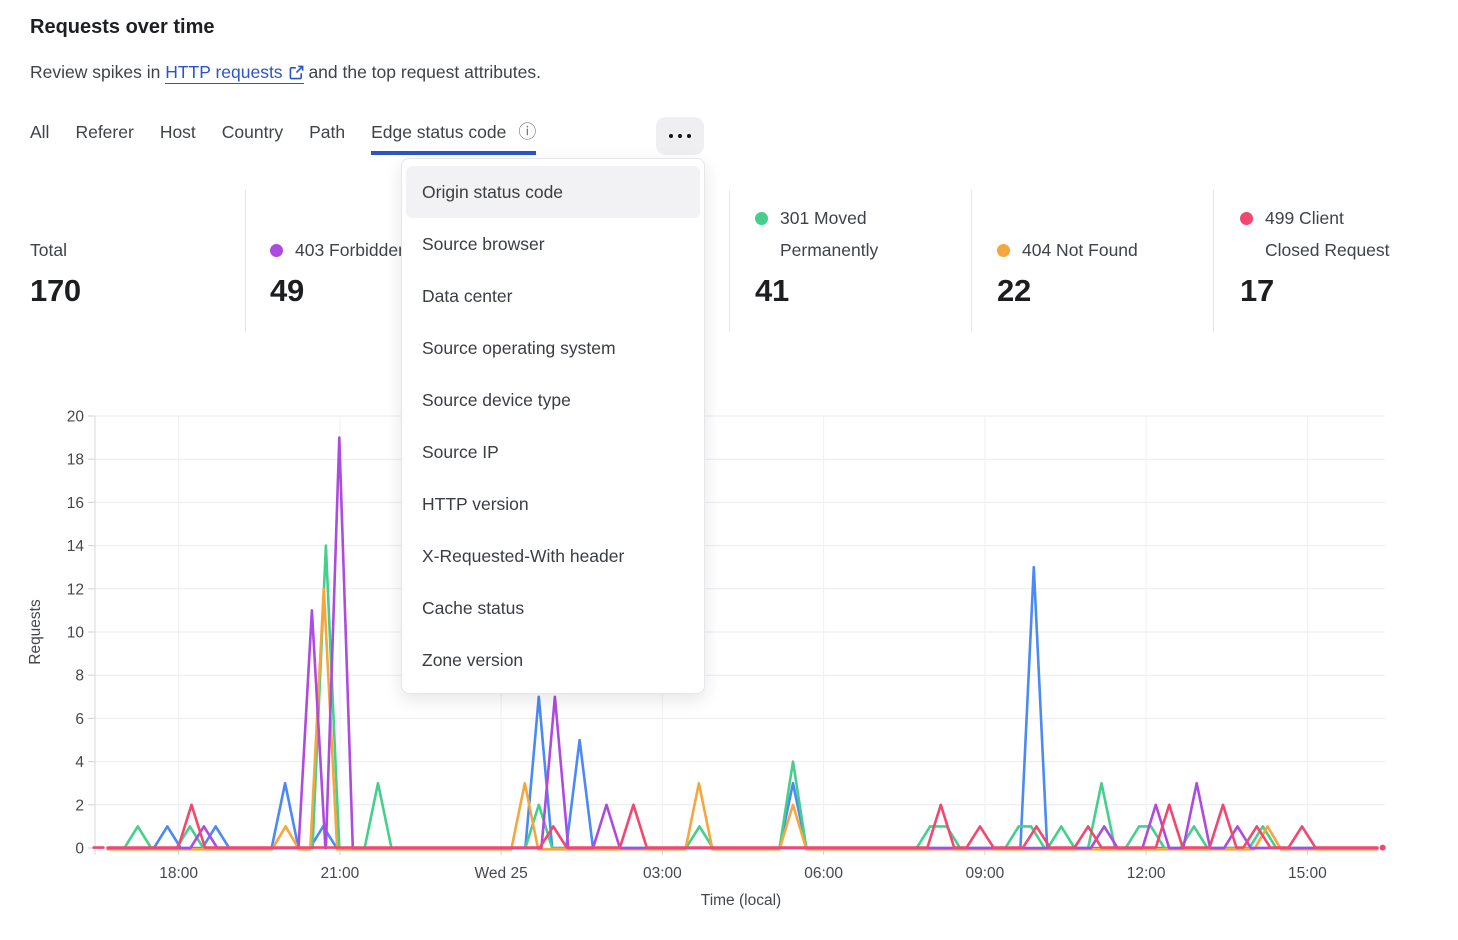  What do you see at coordinates (234, 73) in the screenshot?
I see `http-requests-link: HTTP requests` at bounding box center [234, 73].